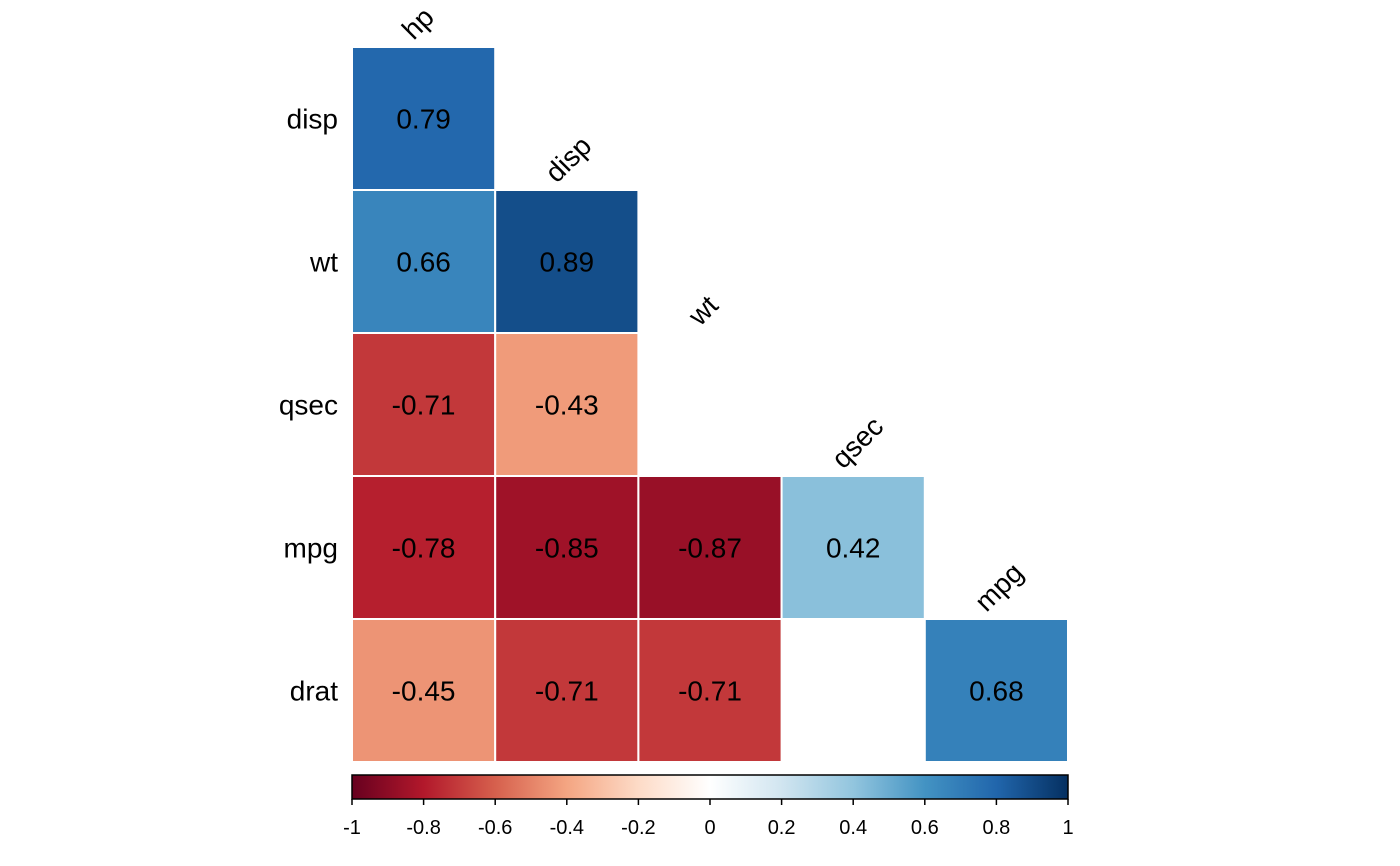 The width and height of the screenshot is (1400, 866). I want to click on row-labels: disp wt qsec mpg drat, so click(308, 405).